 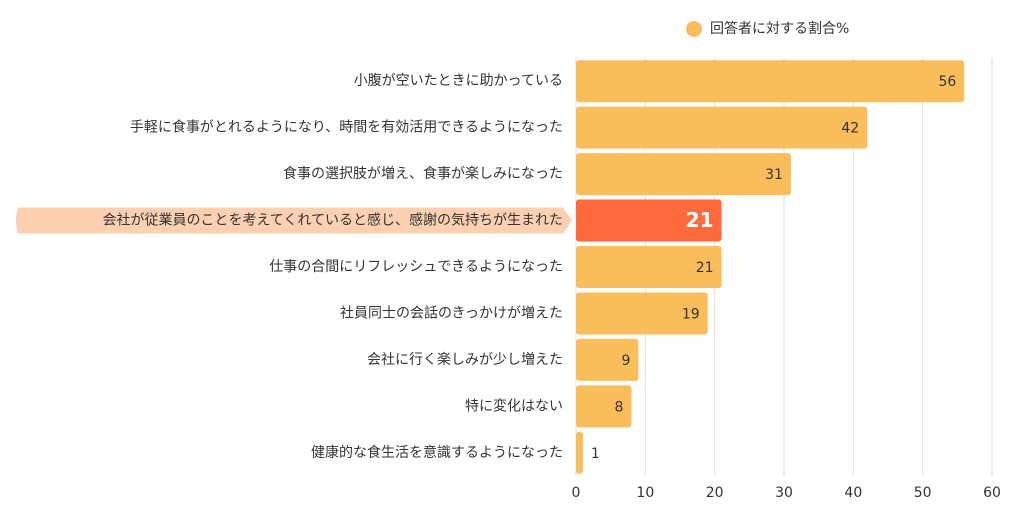 What do you see at coordinates (458, 80) in the screenshot?
I see `y-tick-label: 小腹が空いたときに助かっている` at bounding box center [458, 80].